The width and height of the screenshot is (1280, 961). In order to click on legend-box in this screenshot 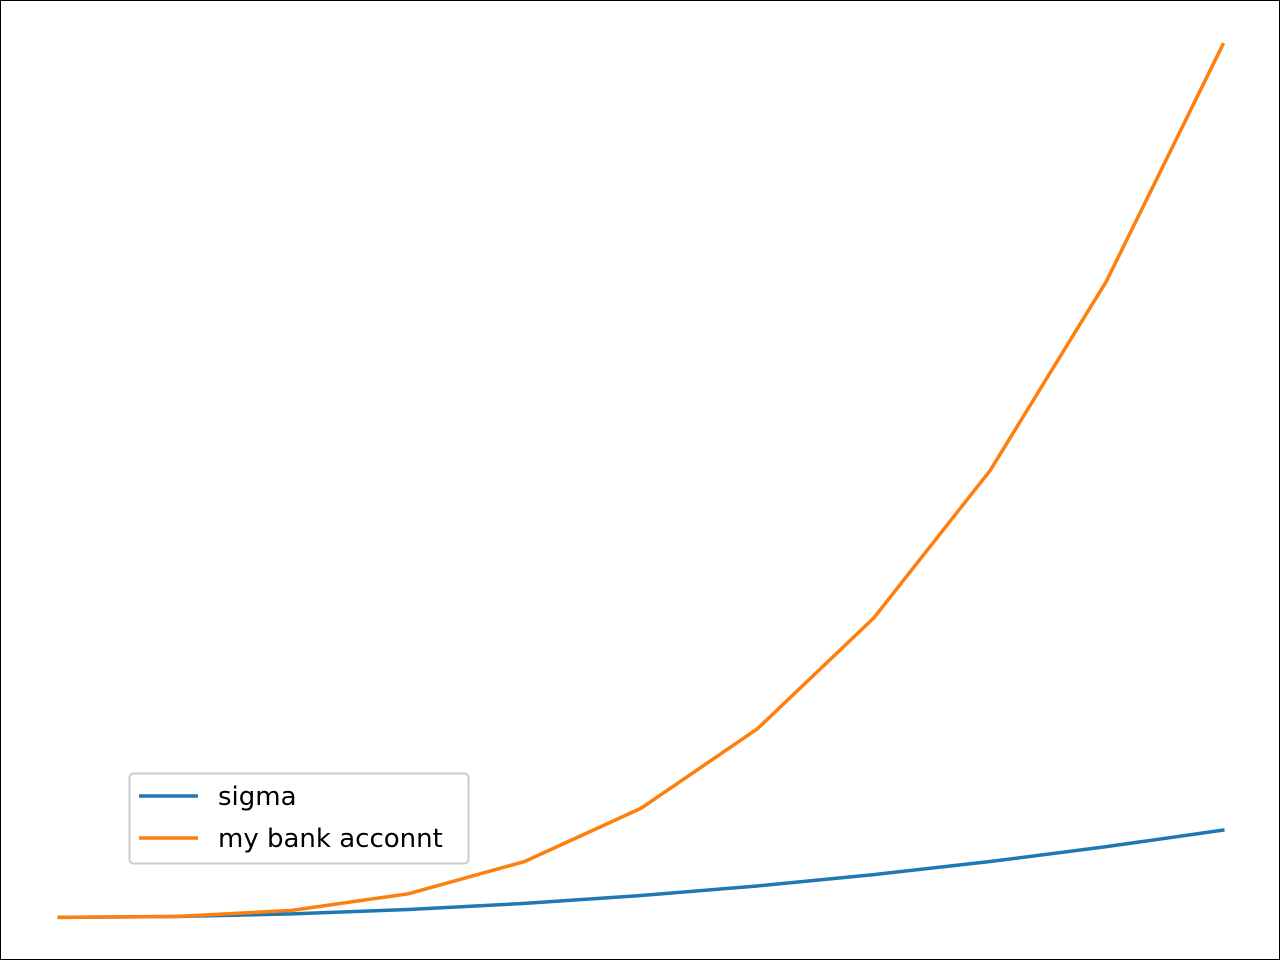, I will do `click(299, 818)`.